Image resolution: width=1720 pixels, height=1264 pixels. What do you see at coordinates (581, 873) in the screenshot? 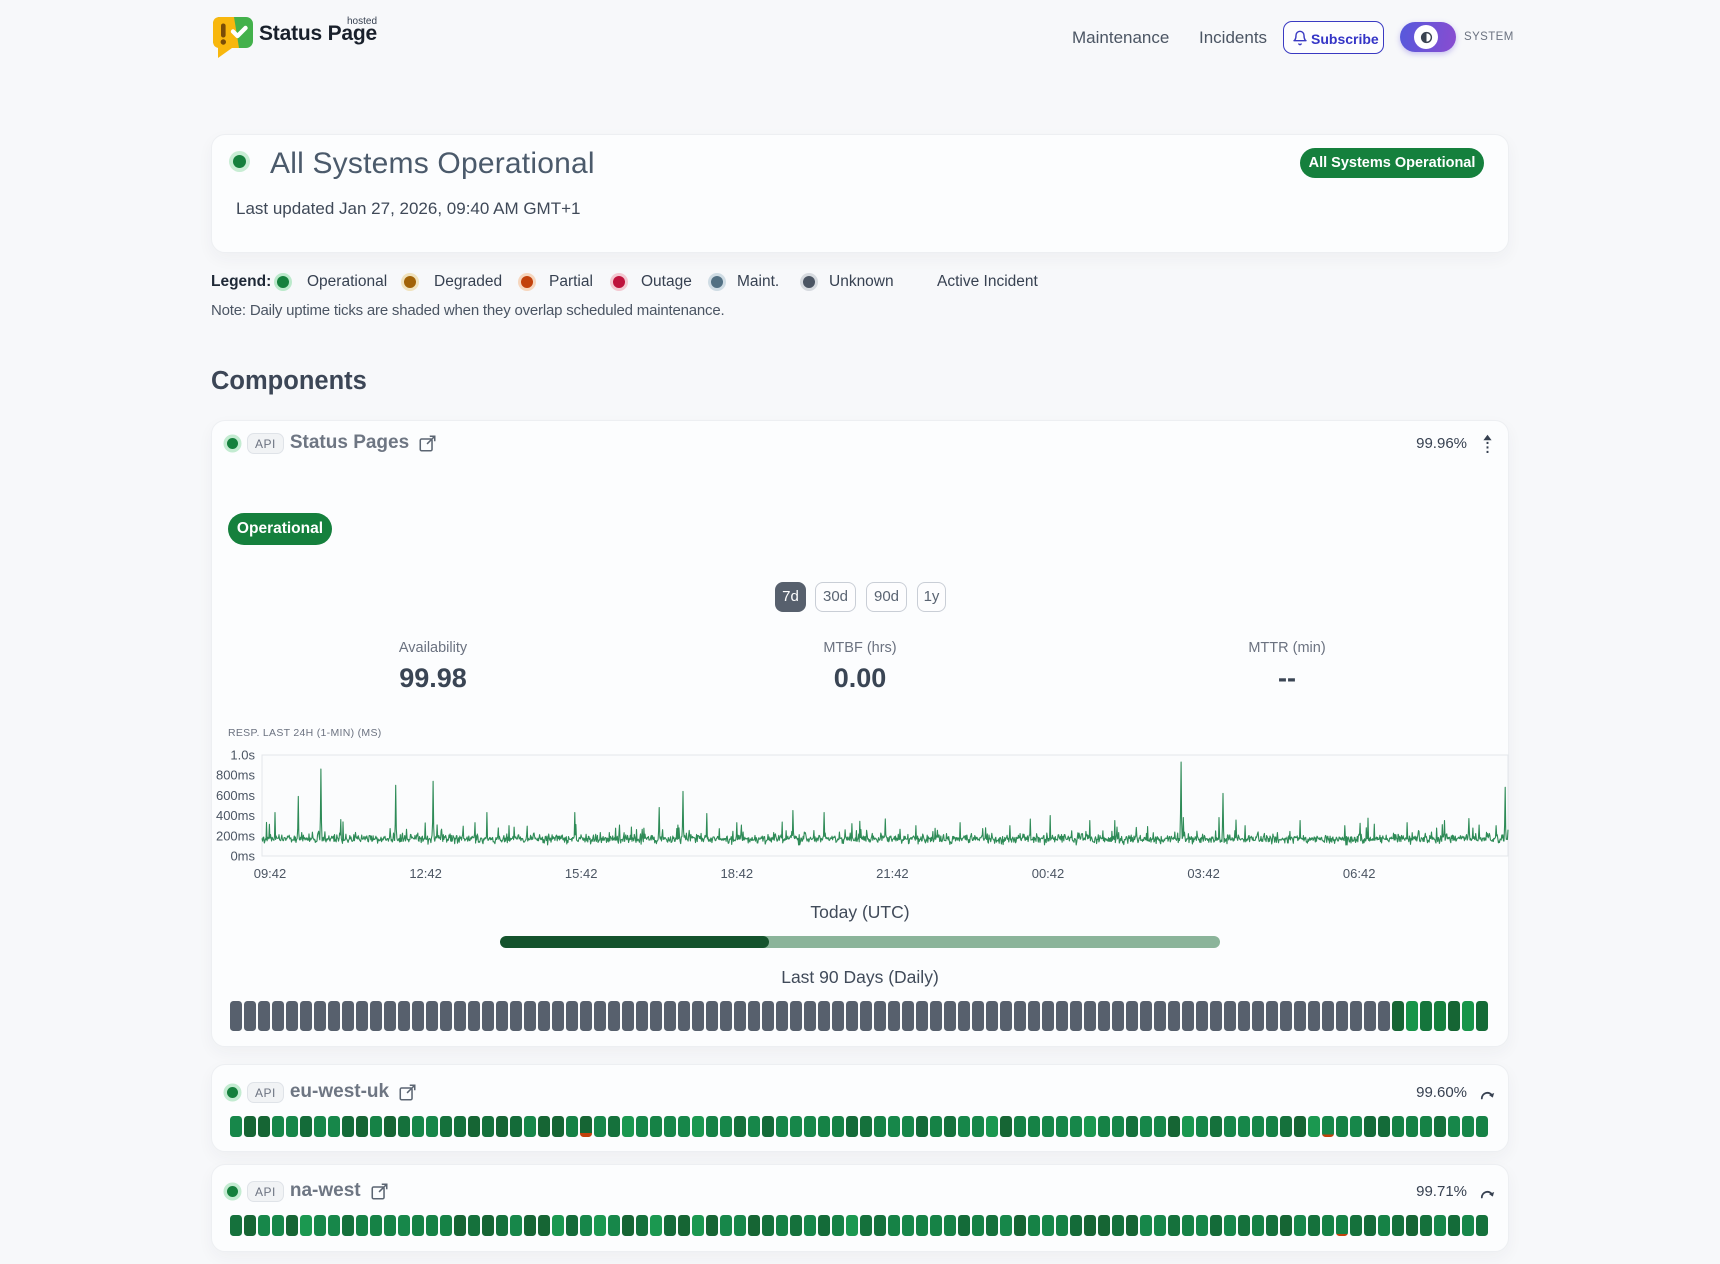
I see `svg-text: 15:42` at bounding box center [581, 873].